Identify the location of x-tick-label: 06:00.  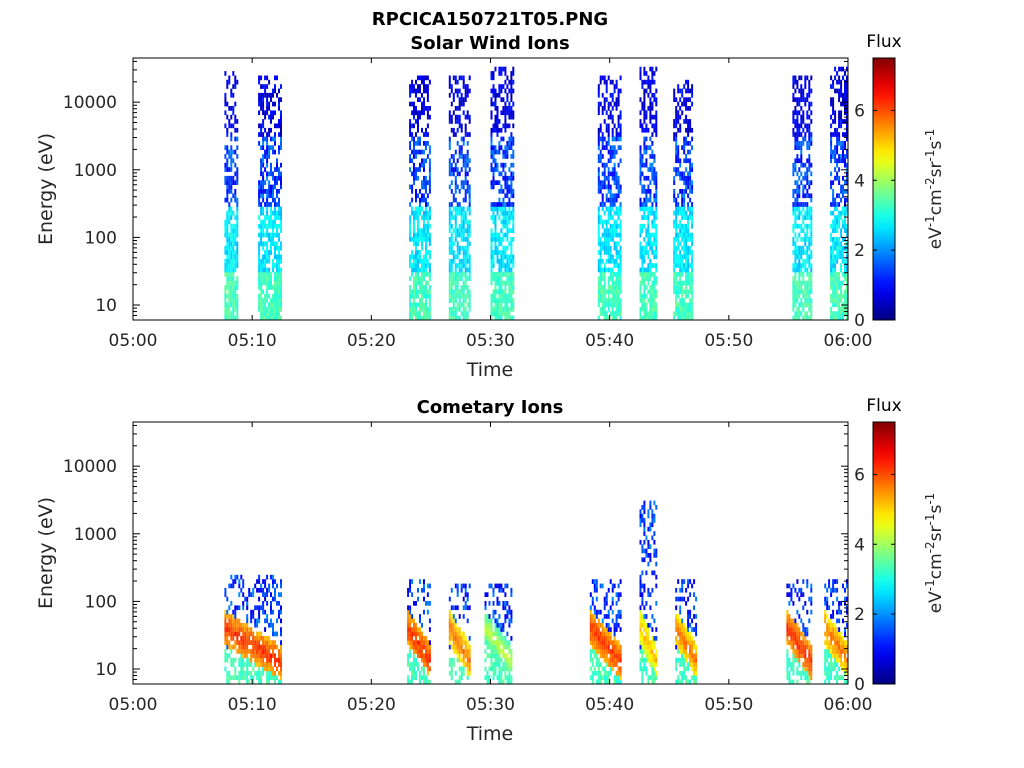
(848, 341).